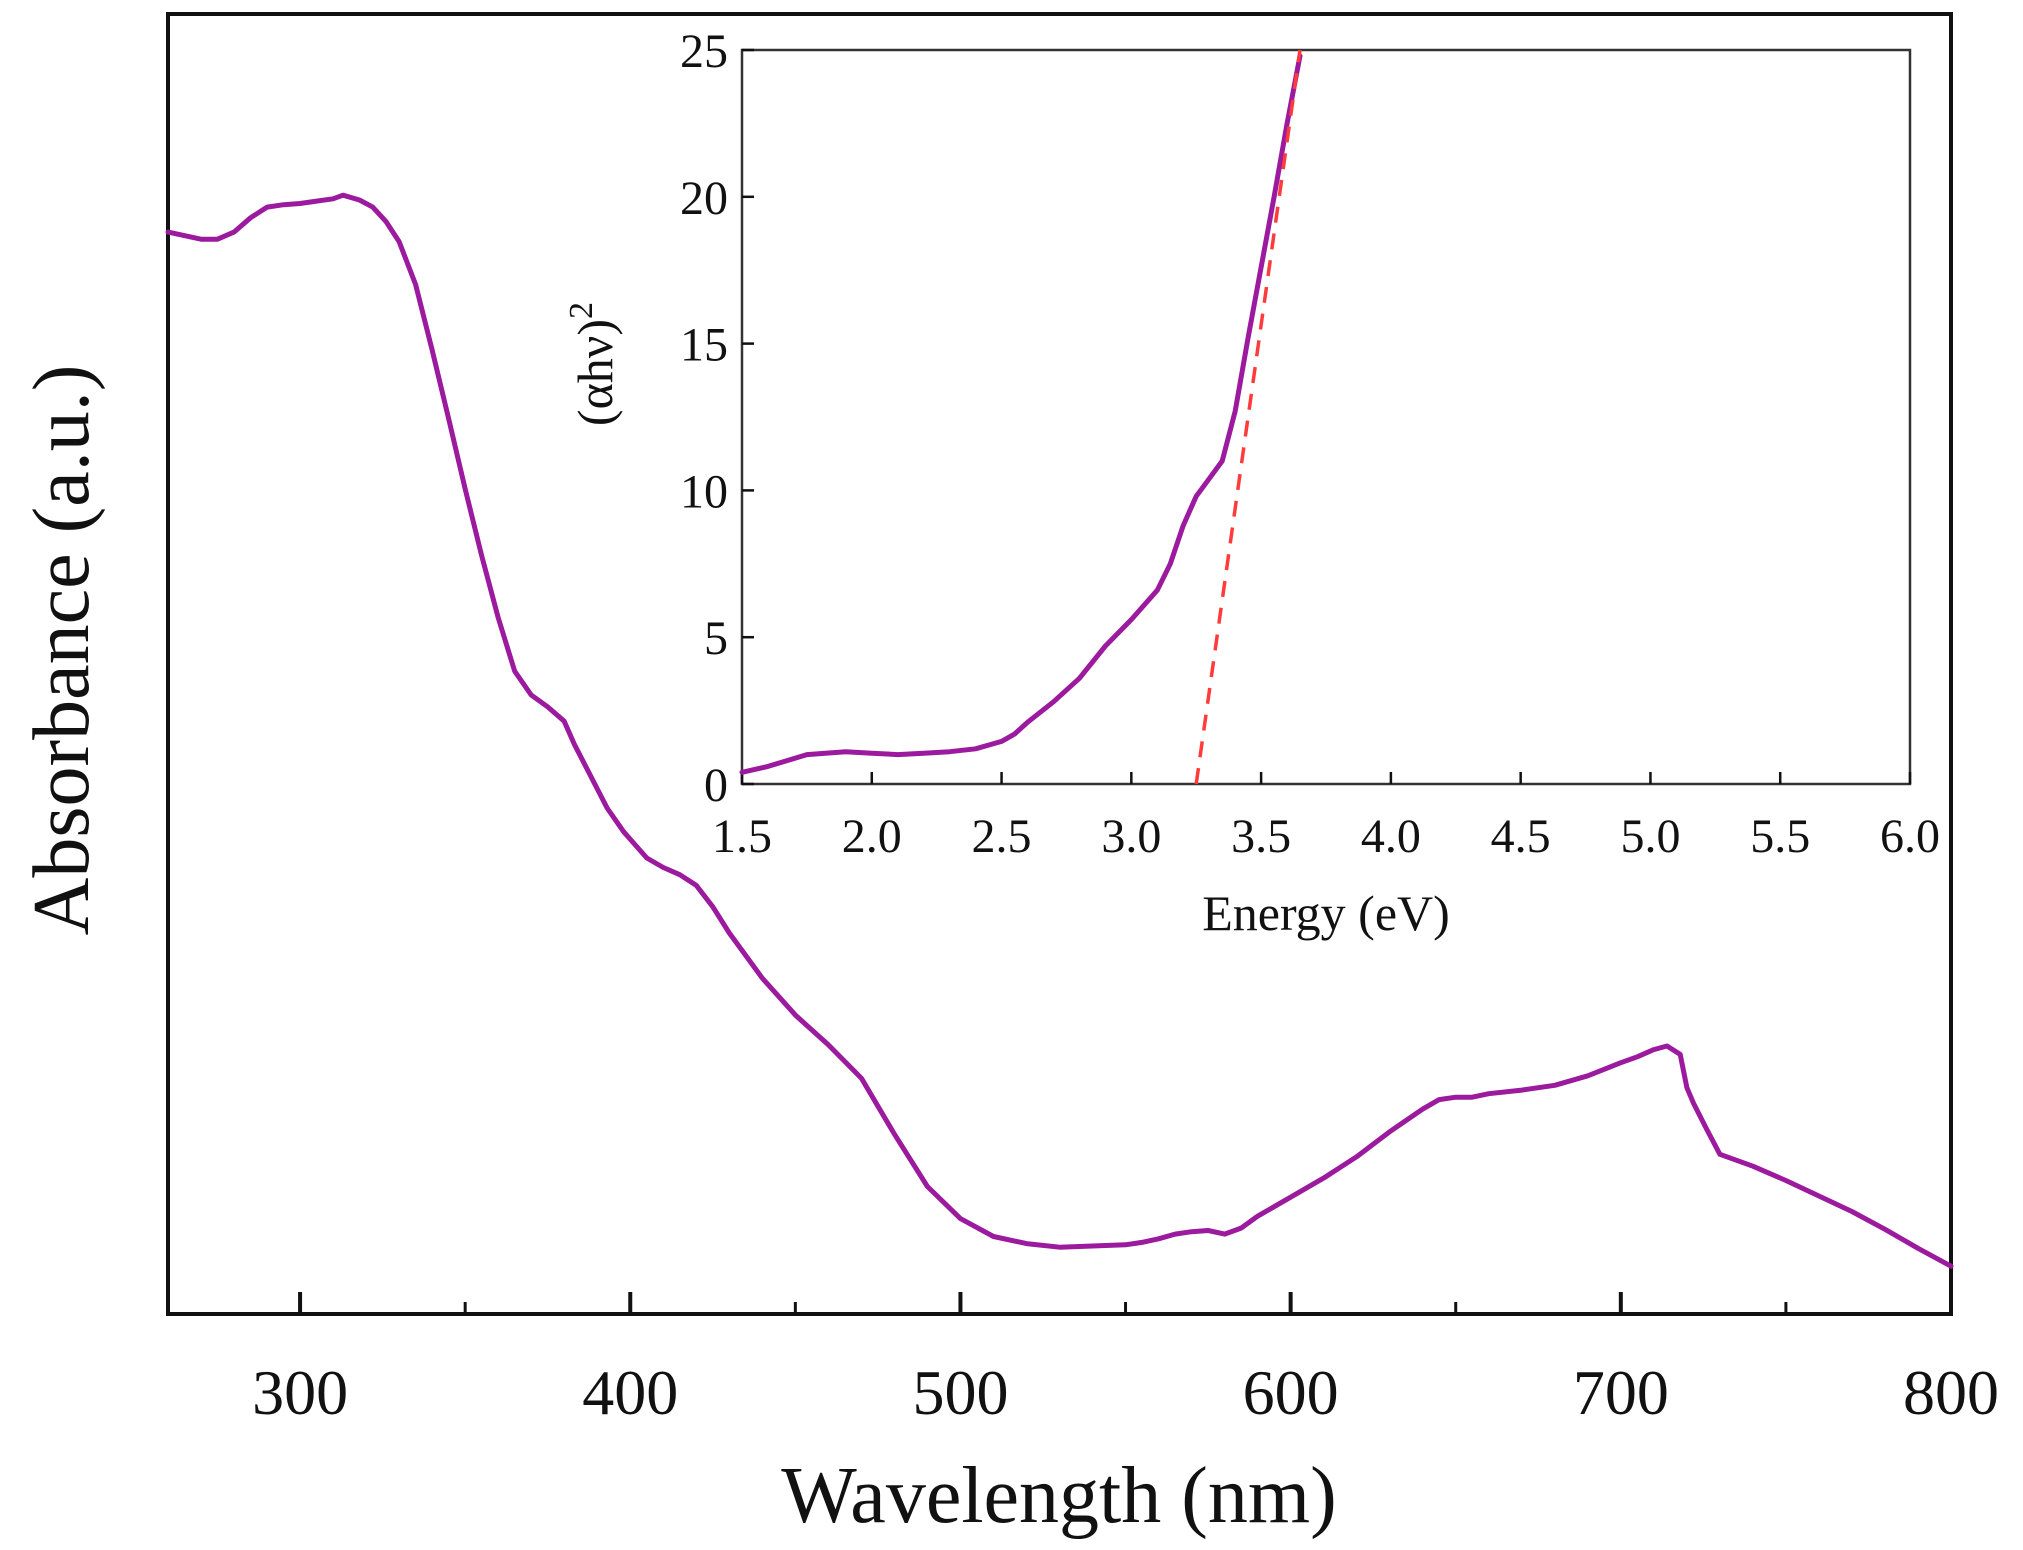 The height and width of the screenshot is (1550, 2023). What do you see at coordinates (1910, 836) in the screenshot?
I see `inset-x-tick-label: 6.0` at bounding box center [1910, 836].